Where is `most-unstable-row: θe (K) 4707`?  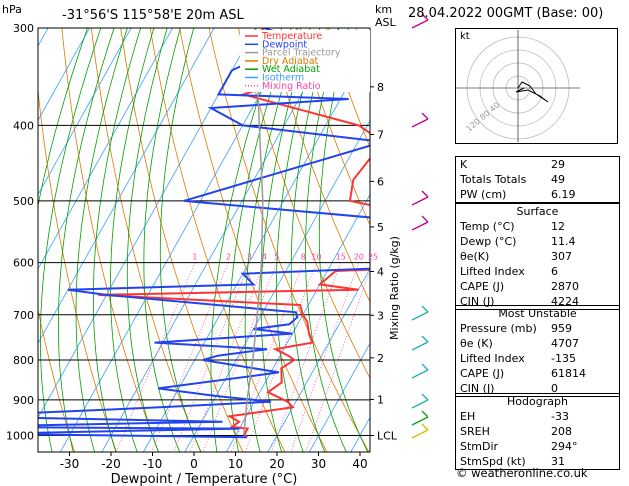
most-unstable-row: θe (K) 4707 is located at coordinates (519, 343).